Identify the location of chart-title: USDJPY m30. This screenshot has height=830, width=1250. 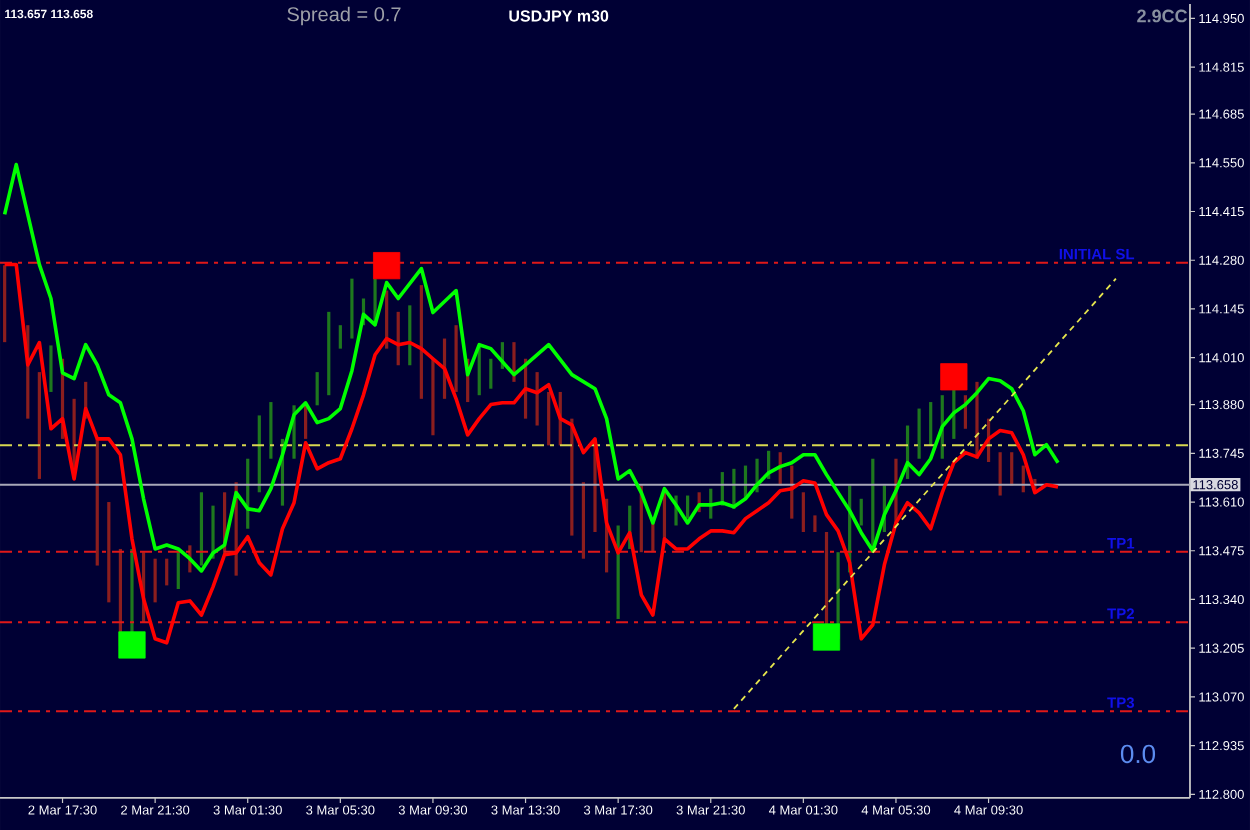
(559, 16).